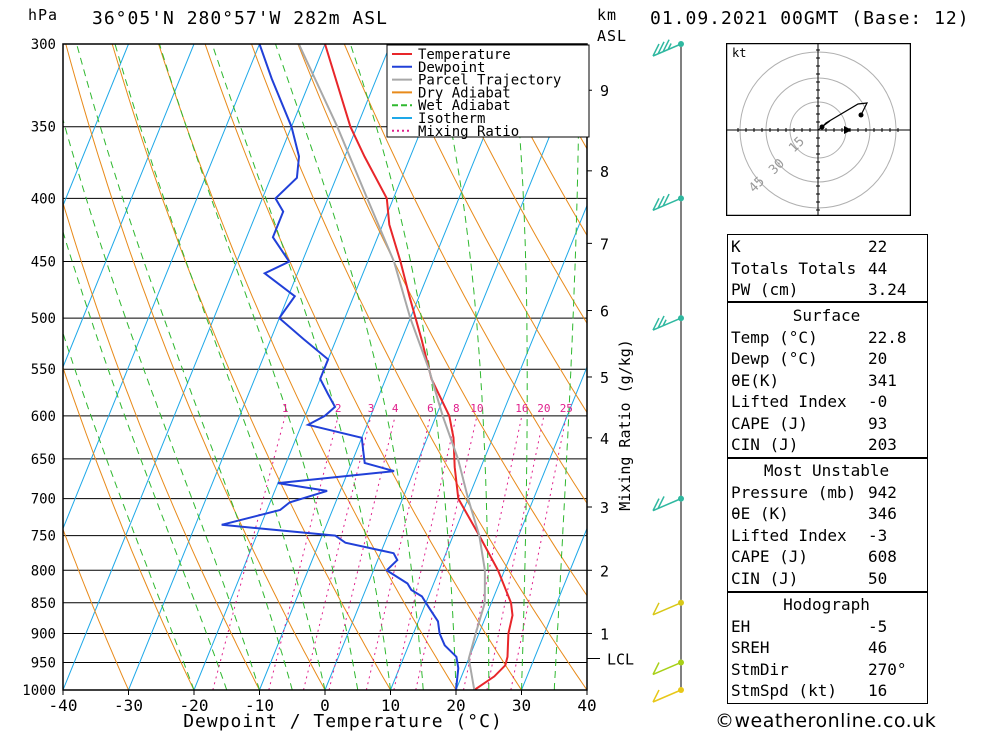  I want to click on x-tick-label: 10, so click(390, 705).